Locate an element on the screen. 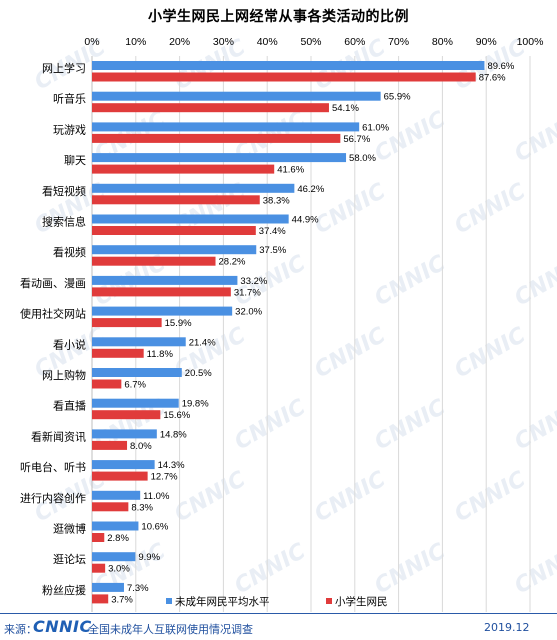 The width and height of the screenshot is (557, 640). value-label-pupil: 8.3% is located at coordinates (142, 507).